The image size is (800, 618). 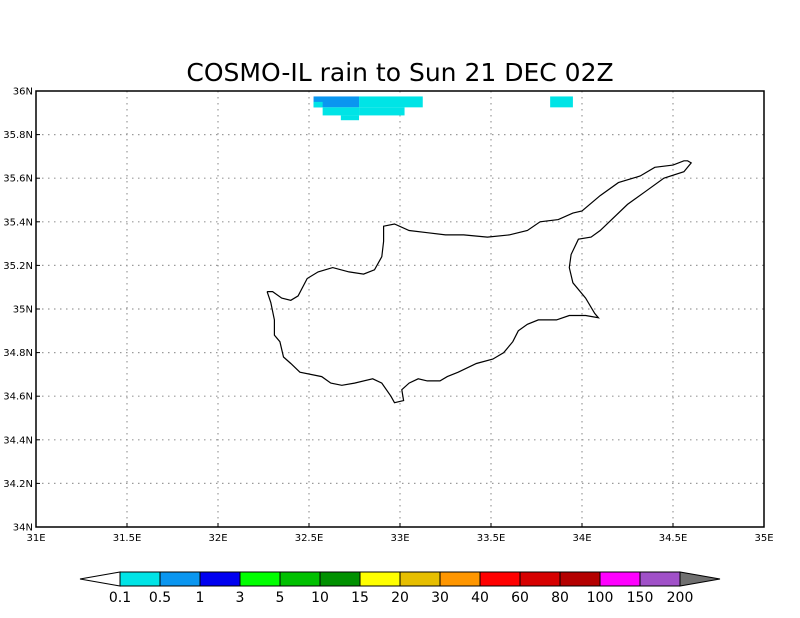 I want to click on y-tick-label: 34N, so click(x=23, y=528).